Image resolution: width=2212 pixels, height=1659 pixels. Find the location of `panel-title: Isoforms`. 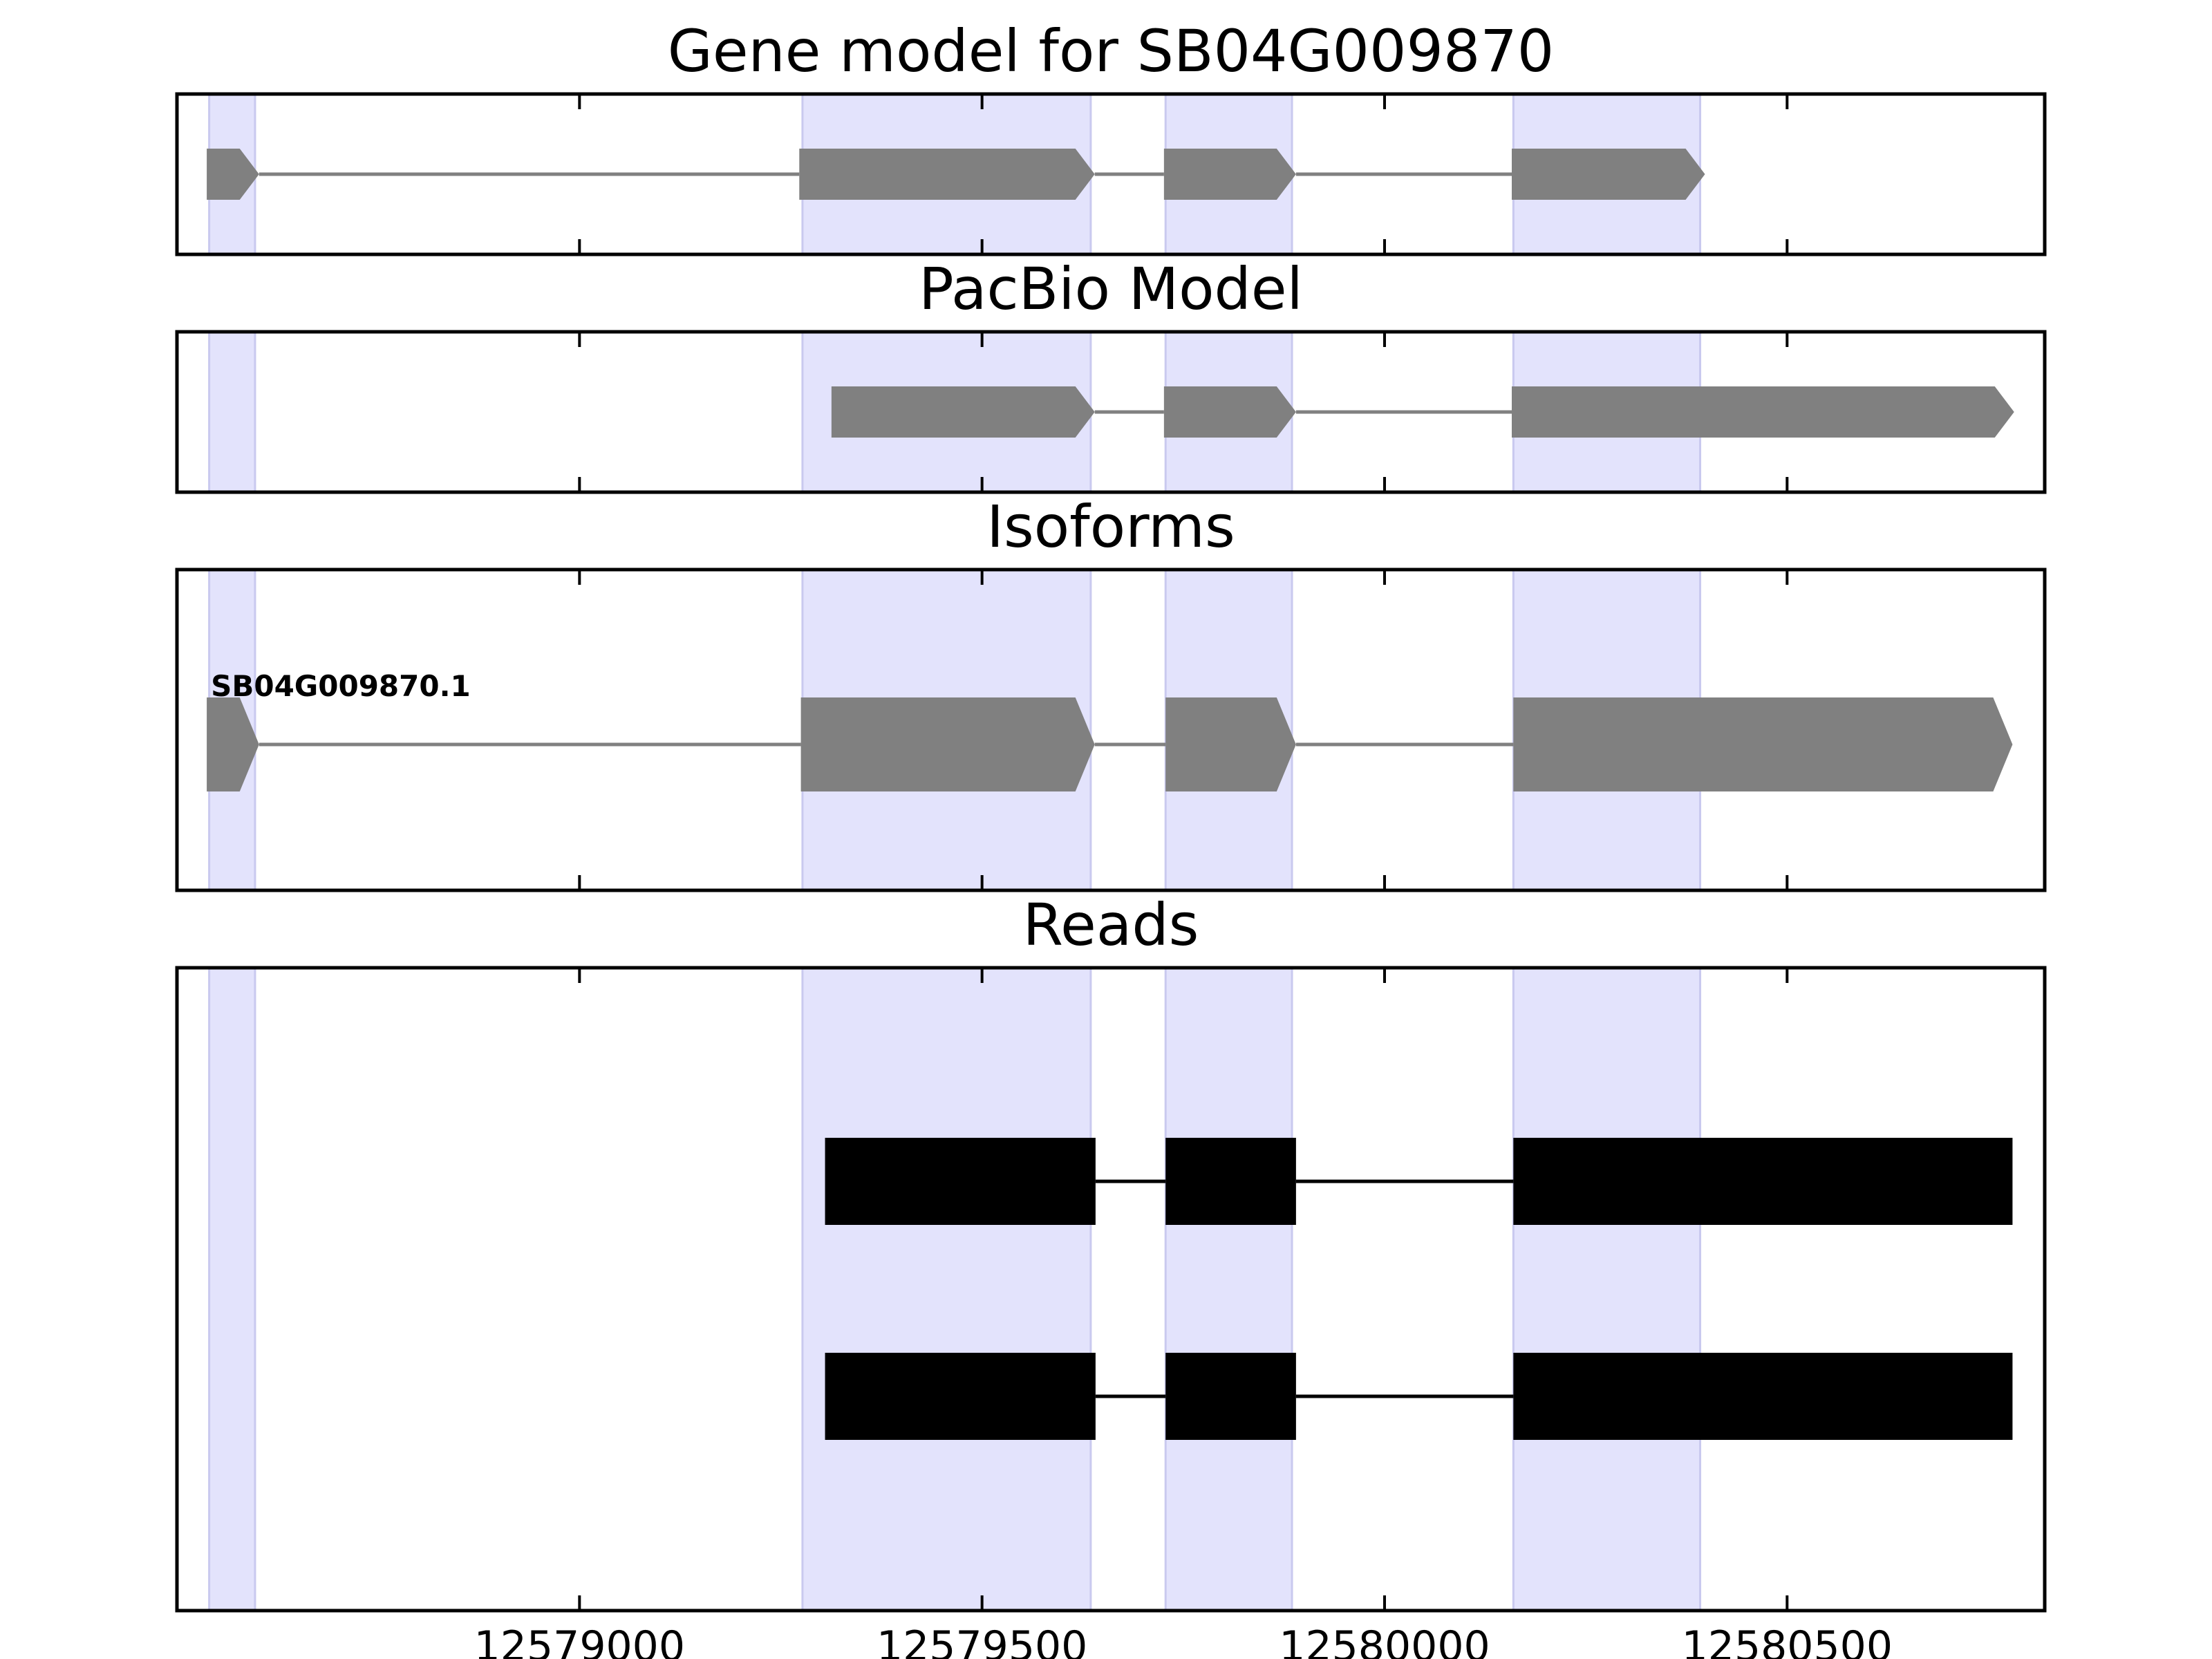

panel-title: Isoforms is located at coordinates (1110, 527).